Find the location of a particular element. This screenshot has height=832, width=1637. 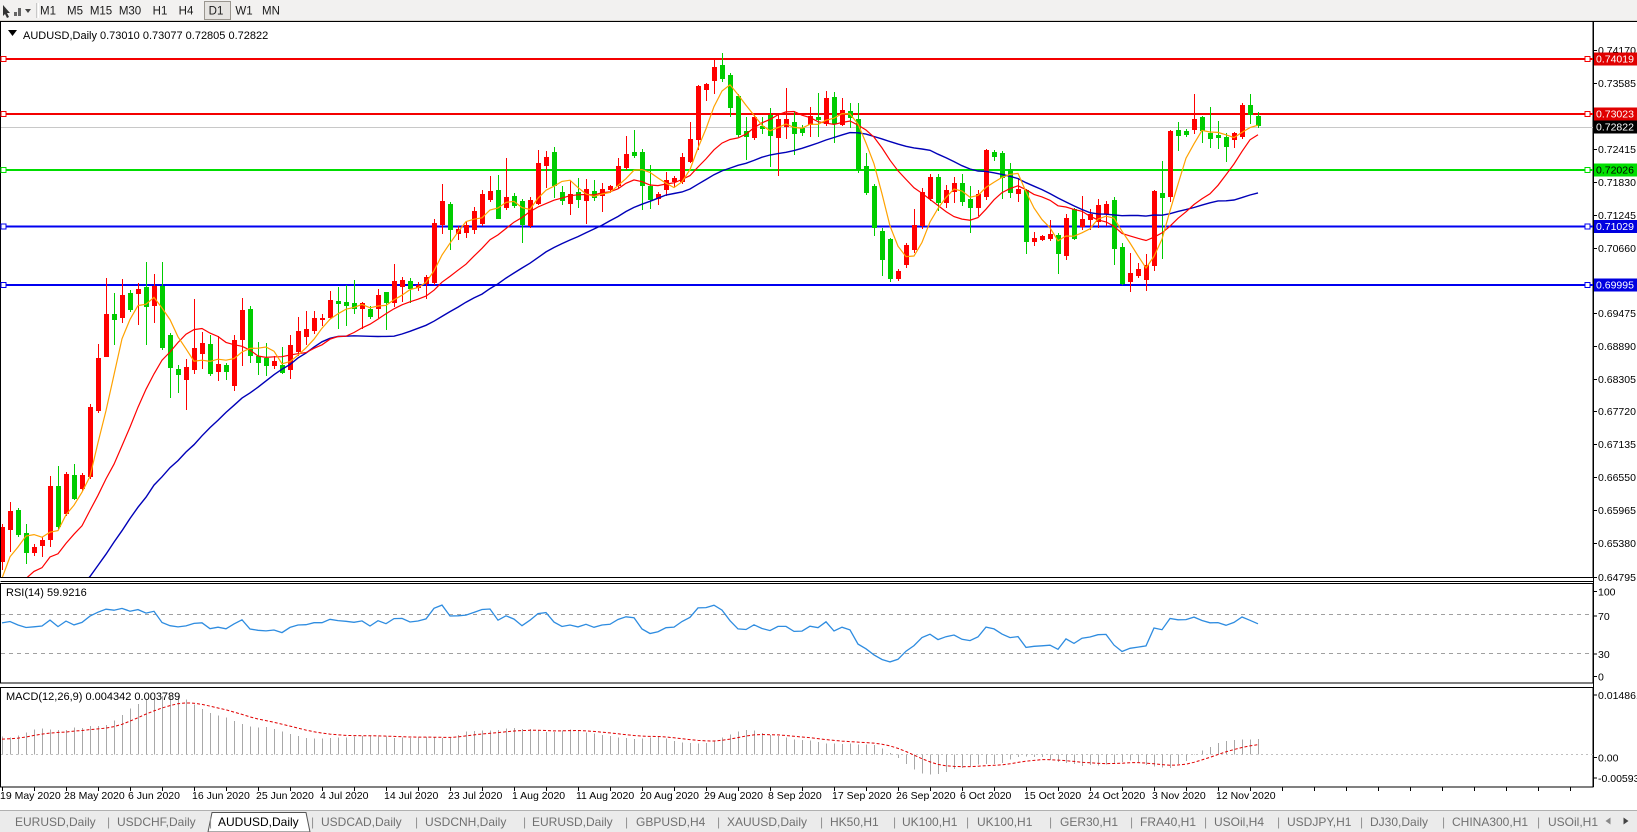

svg-text: 29 Aug 2020 is located at coordinates (733, 796).